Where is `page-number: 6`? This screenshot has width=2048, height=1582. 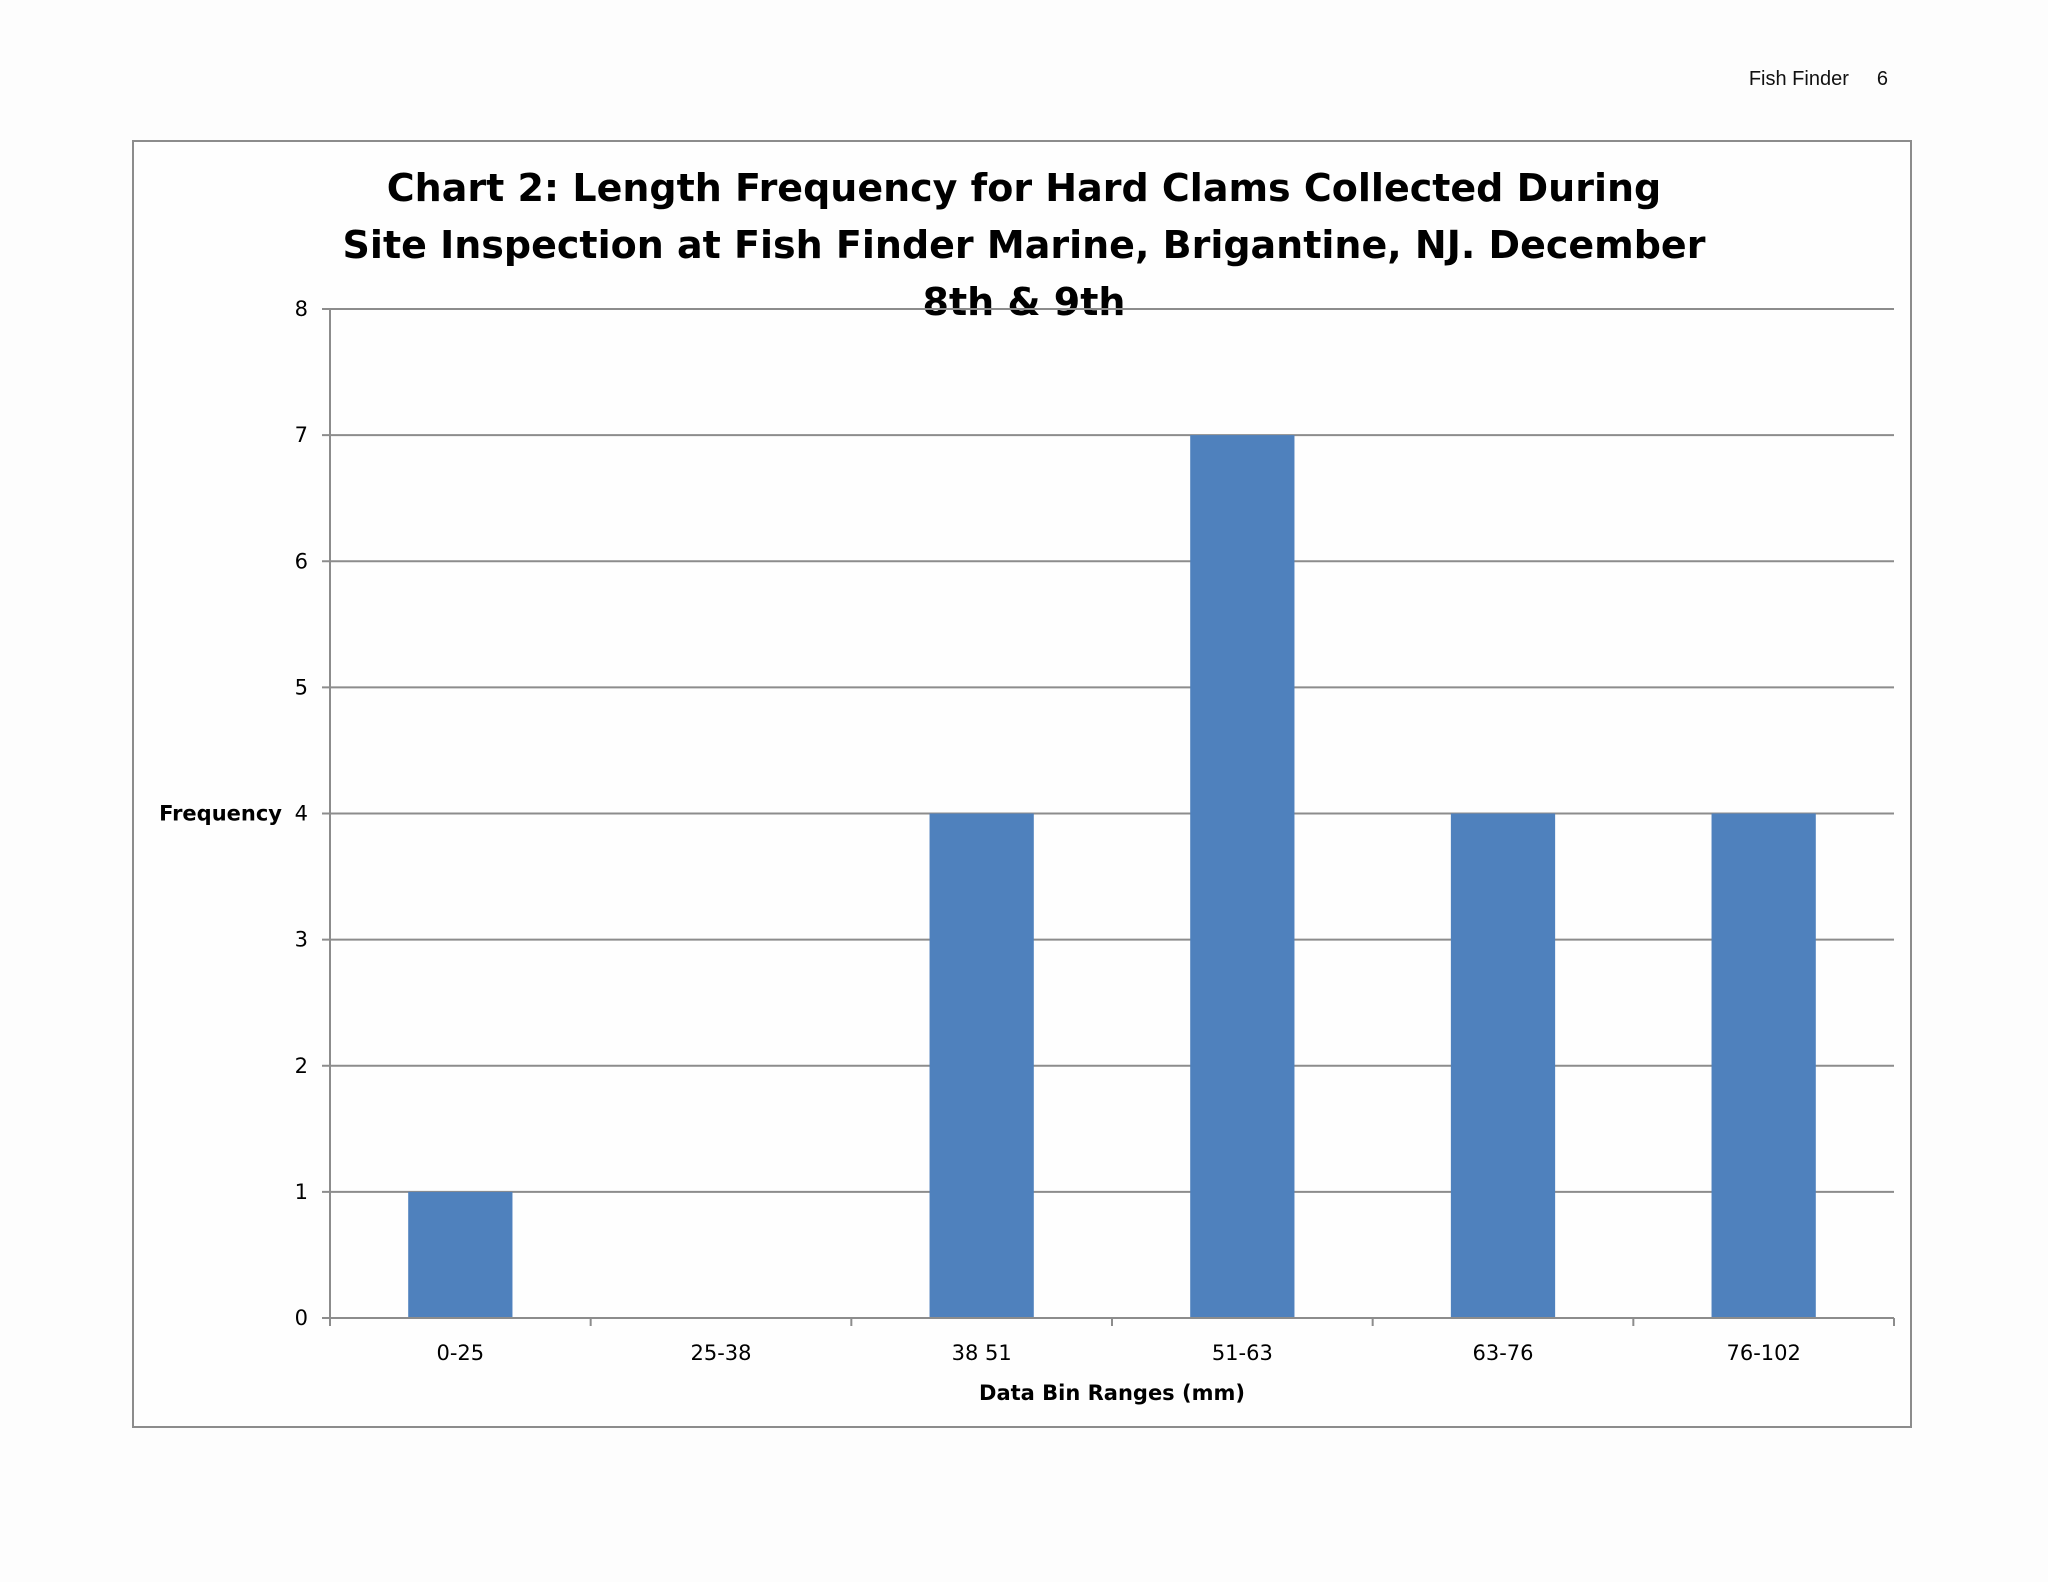 page-number: 6 is located at coordinates (1882, 79).